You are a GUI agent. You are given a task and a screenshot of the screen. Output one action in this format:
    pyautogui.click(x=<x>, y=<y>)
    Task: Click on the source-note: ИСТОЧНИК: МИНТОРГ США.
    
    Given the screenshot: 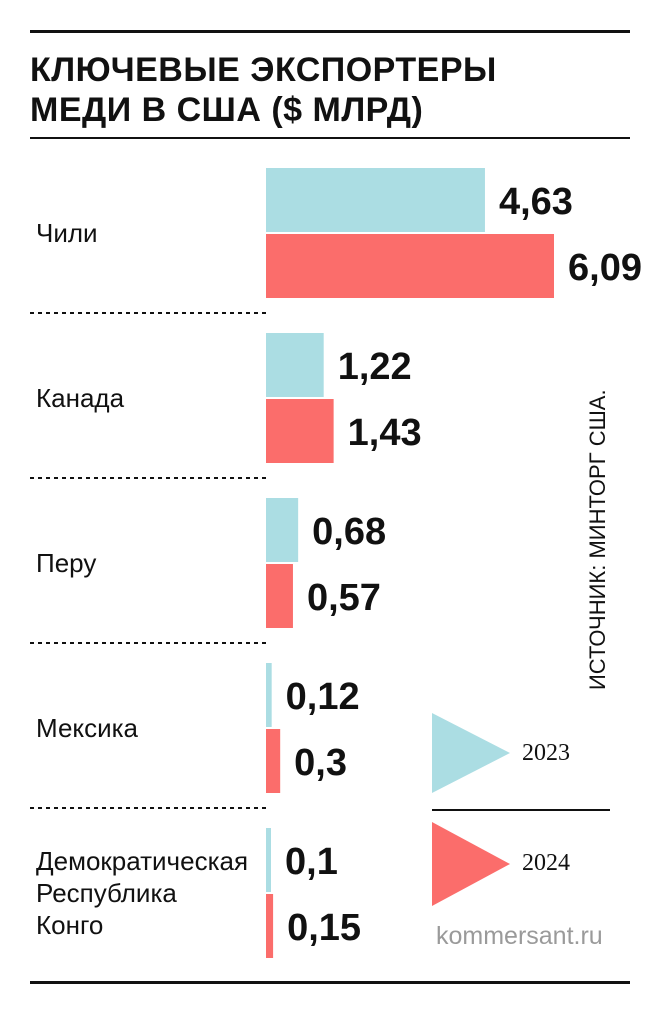 What is the action you would take?
    pyautogui.click(x=597, y=539)
    